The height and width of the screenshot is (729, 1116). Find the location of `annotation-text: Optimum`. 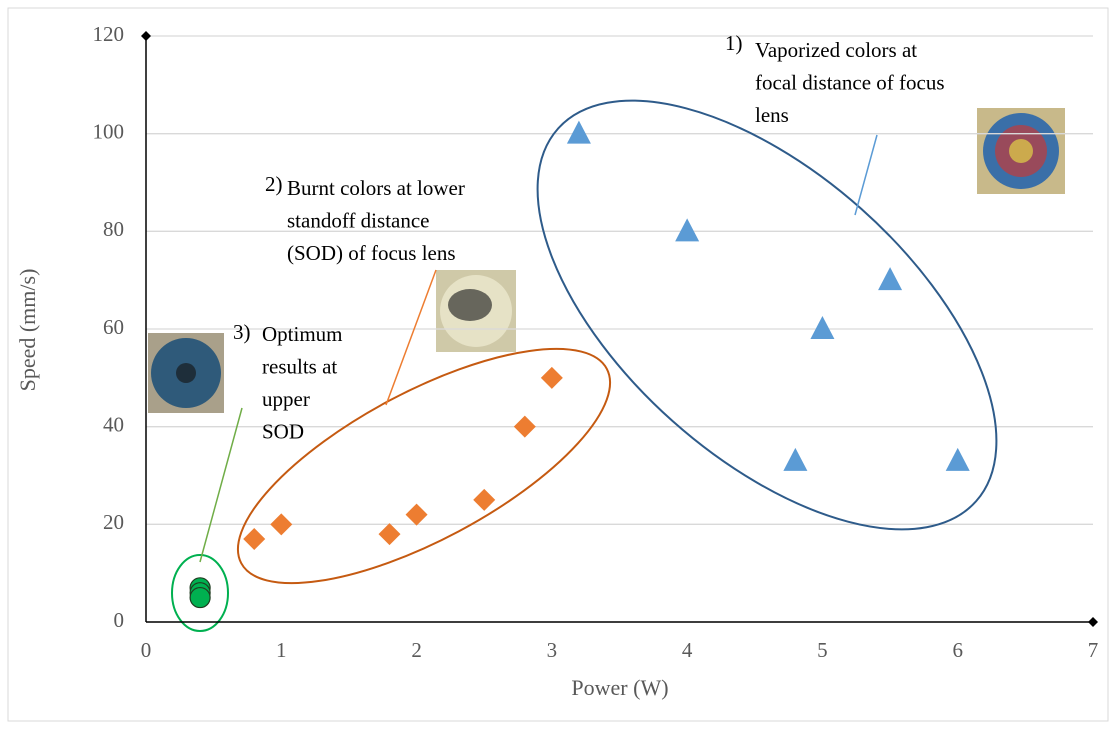

annotation-text: Optimum is located at coordinates (302, 334).